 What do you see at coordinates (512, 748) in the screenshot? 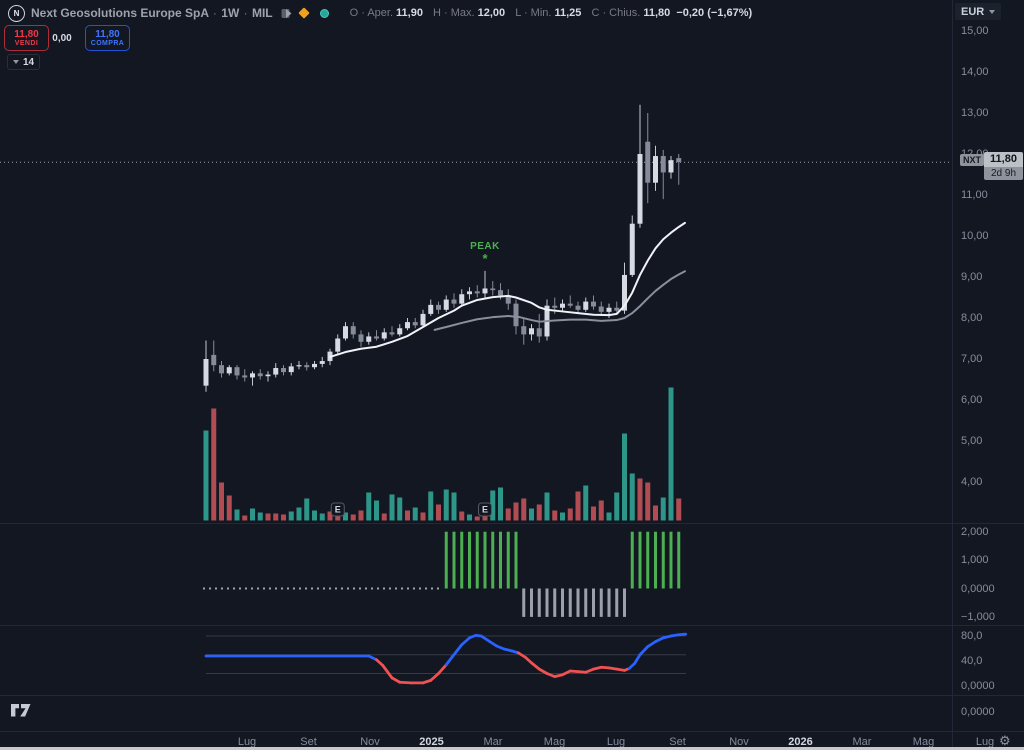
I see `window-bottom-edge` at bounding box center [512, 748].